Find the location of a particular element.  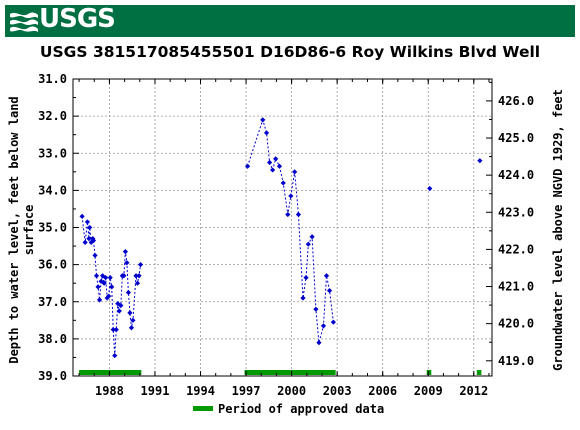

x-tick-label: 1988 is located at coordinates (109, 391).